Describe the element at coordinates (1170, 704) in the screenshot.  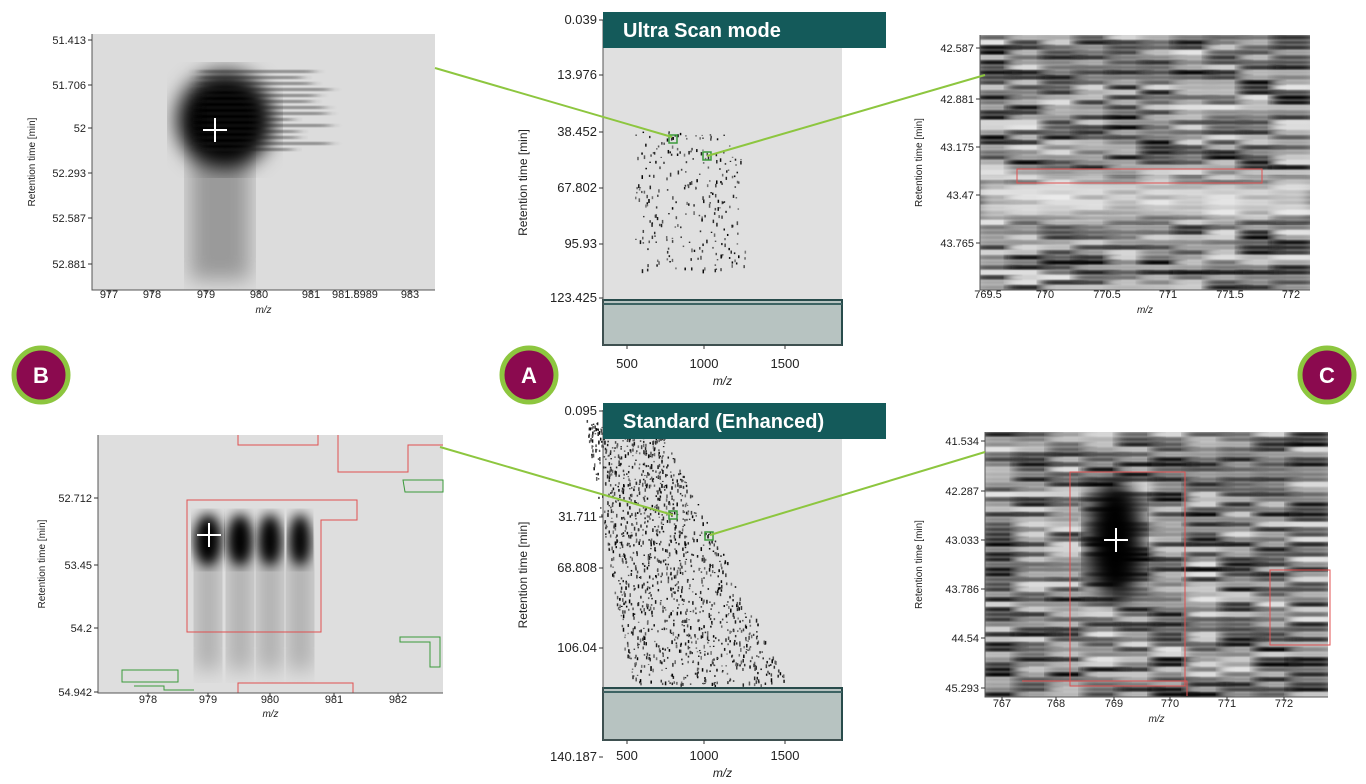
I see `x-tick-label: 770` at that location.